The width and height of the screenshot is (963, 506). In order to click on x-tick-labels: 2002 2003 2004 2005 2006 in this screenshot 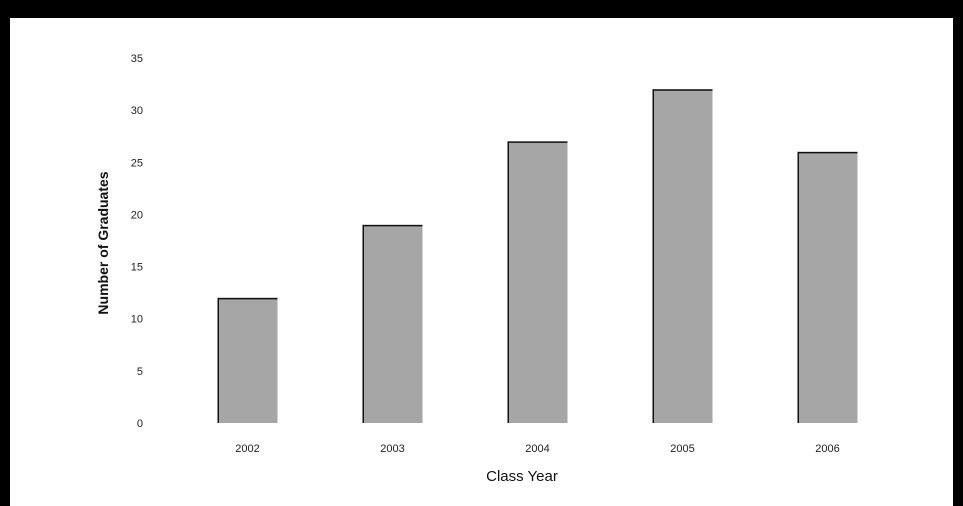, I will do `click(537, 449)`.